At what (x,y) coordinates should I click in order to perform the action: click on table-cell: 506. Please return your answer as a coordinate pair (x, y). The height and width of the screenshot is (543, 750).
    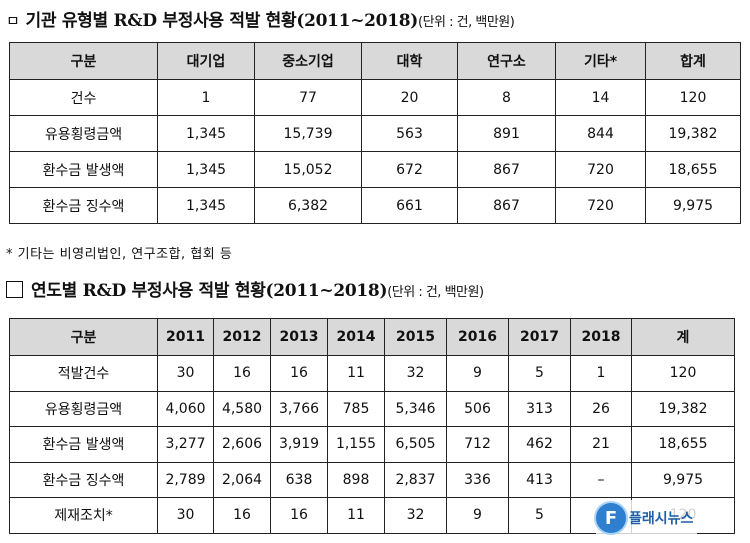
    Looking at the image, I should click on (477, 408).